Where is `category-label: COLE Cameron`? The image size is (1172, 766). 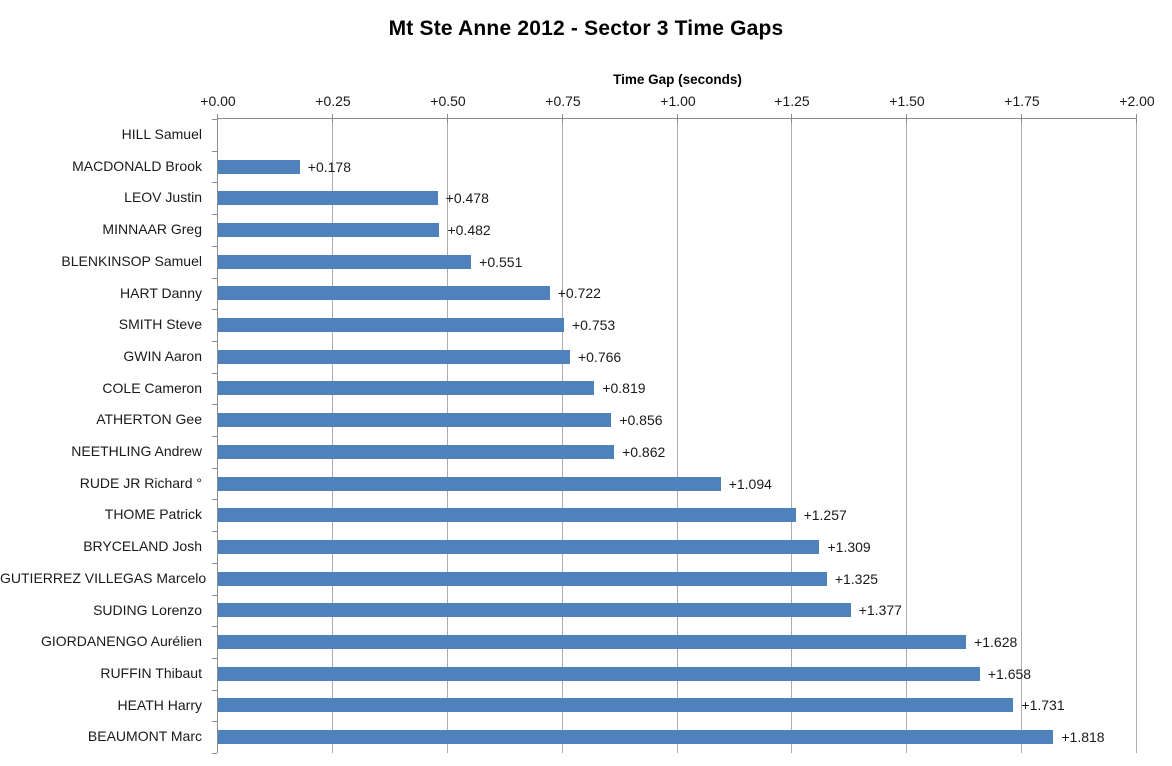 category-label: COLE Cameron is located at coordinates (152, 387).